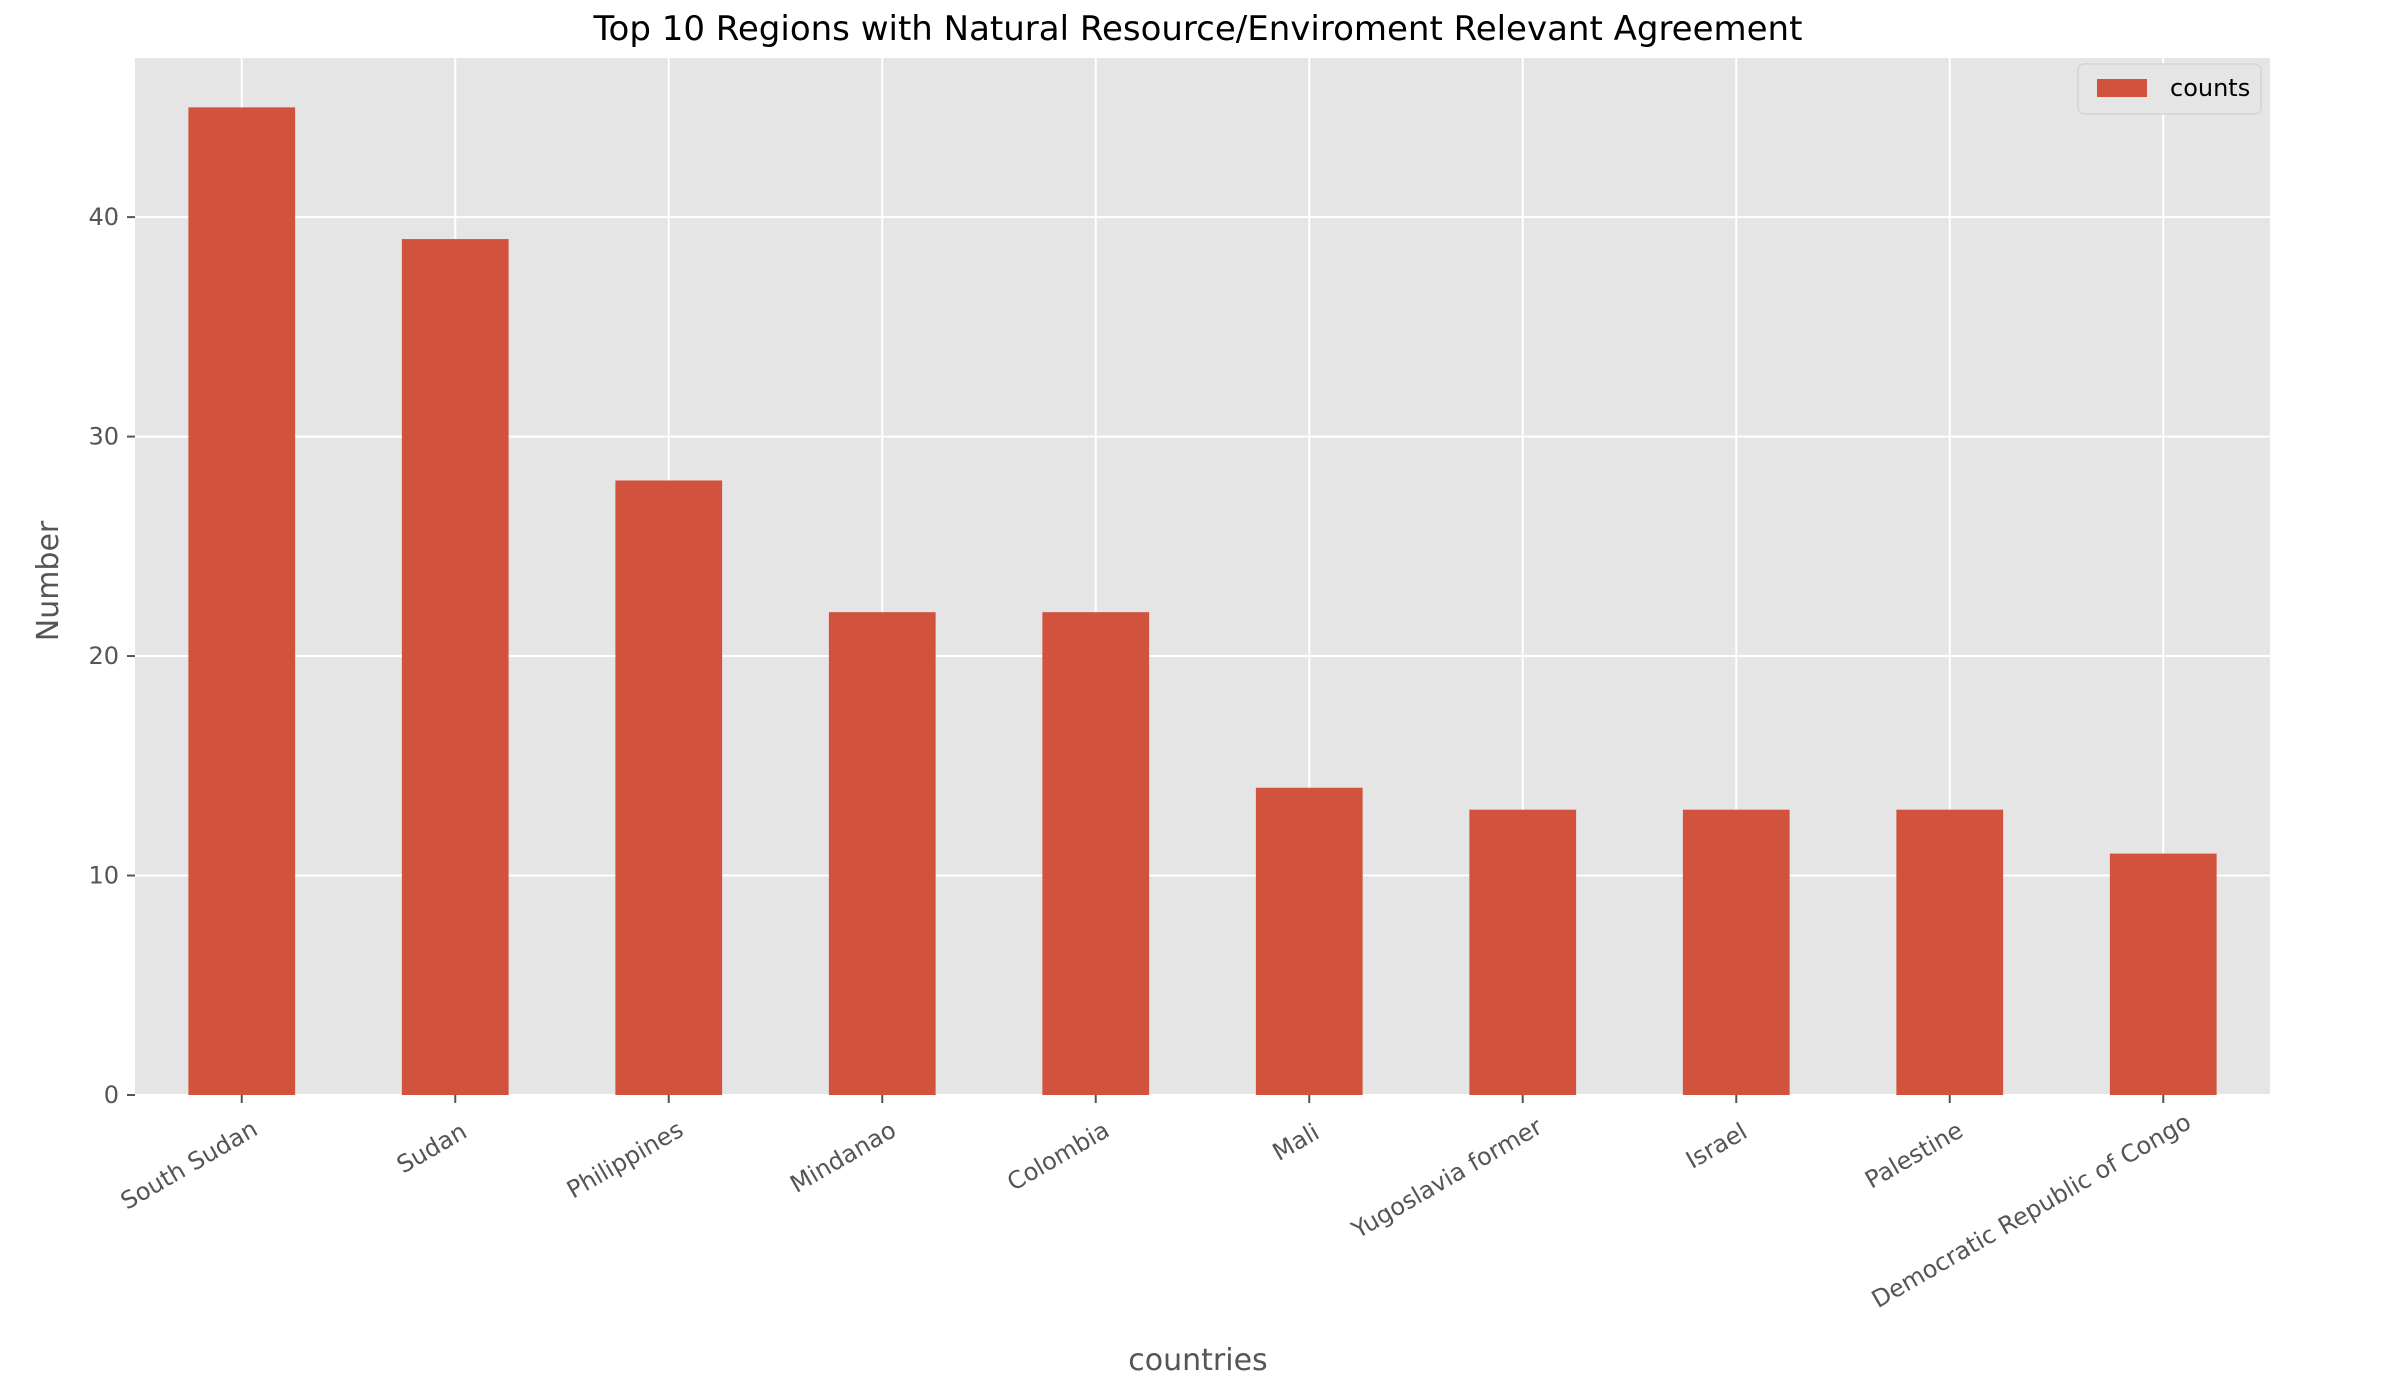 Image resolution: width=2392 pixels, height=1388 pixels. What do you see at coordinates (2122, 88) in the screenshot?
I see `legend-swatch` at bounding box center [2122, 88].